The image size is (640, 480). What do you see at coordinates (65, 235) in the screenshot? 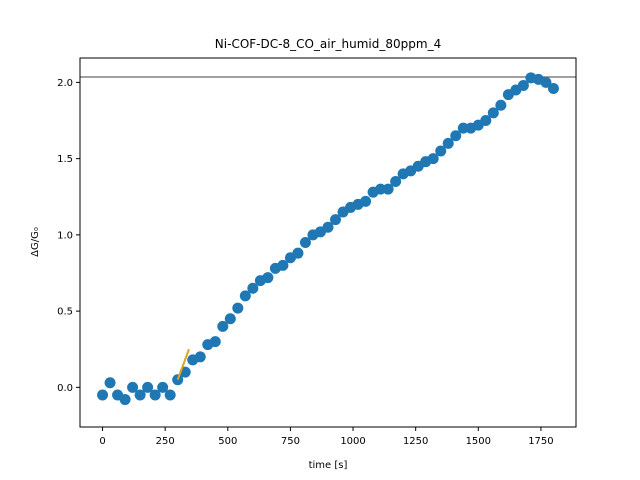
I see `y-tick-label: 1.0` at bounding box center [65, 235].